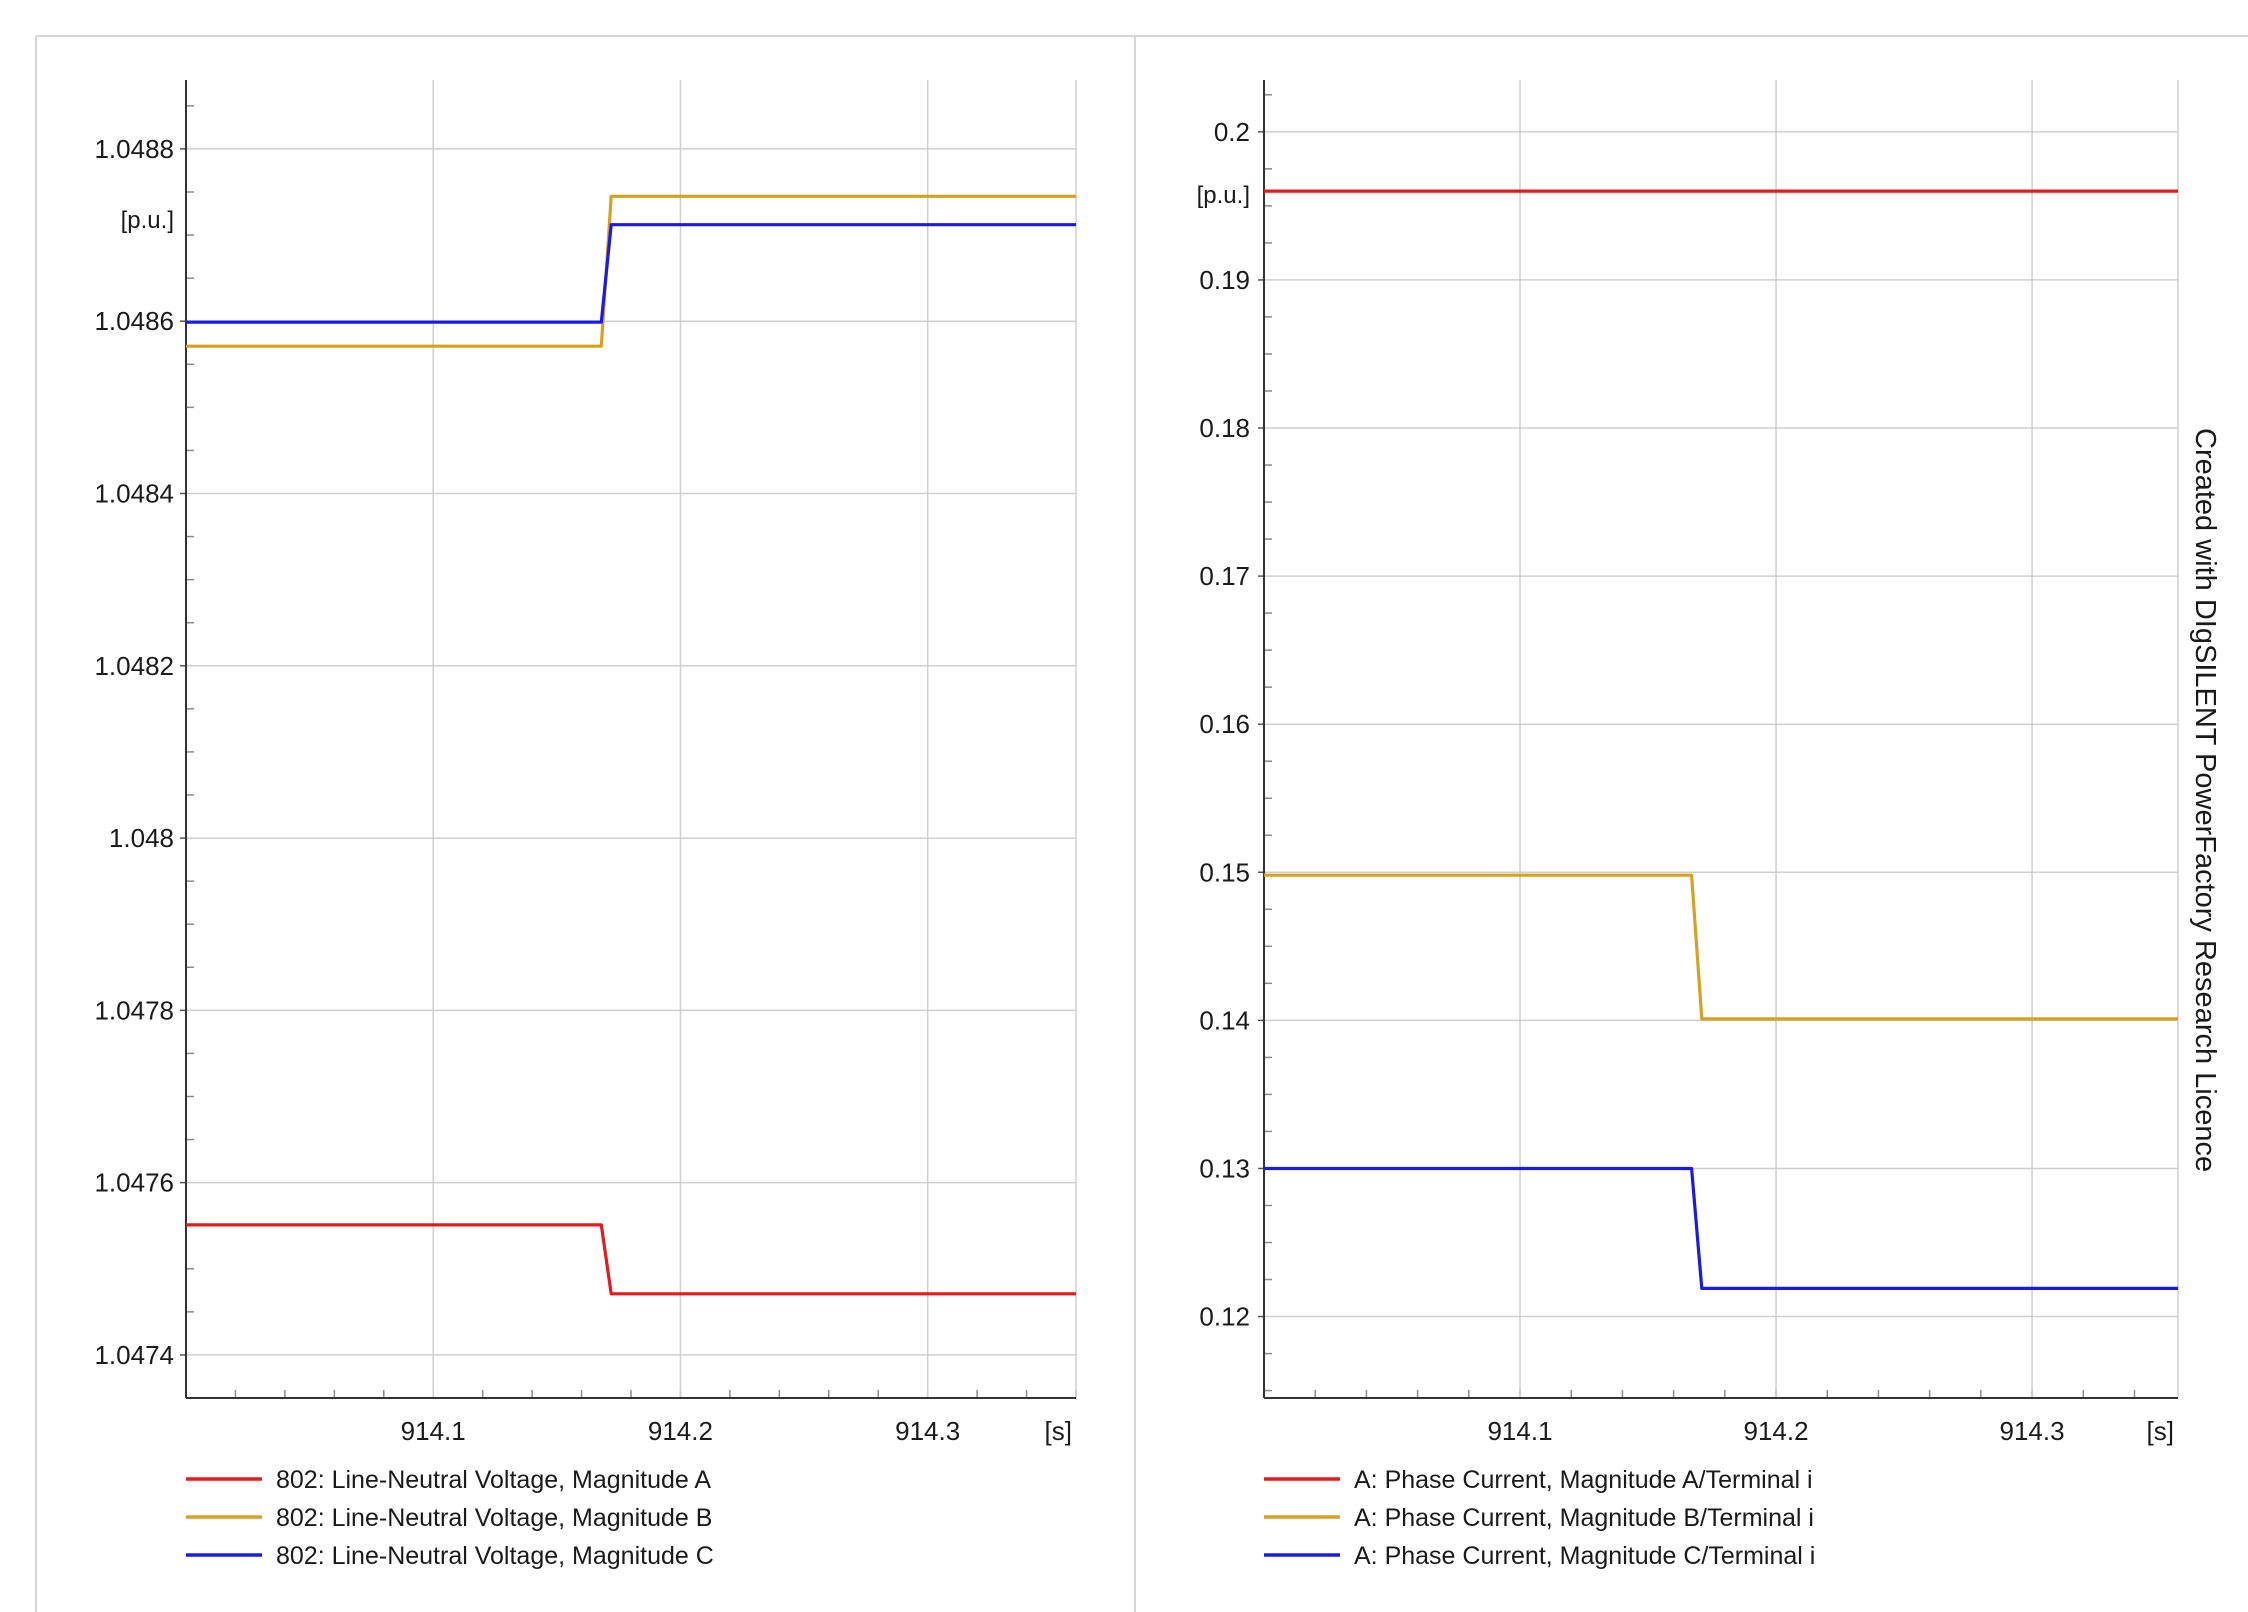 The width and height of the screenshot is (2248, 1612). What do you see at coordinates (493, 1480) in the screenshot?
I see `legend-label-1: 802: Line-Neutral Voltage, Magnitude A` at bounding box center [493, 1480].